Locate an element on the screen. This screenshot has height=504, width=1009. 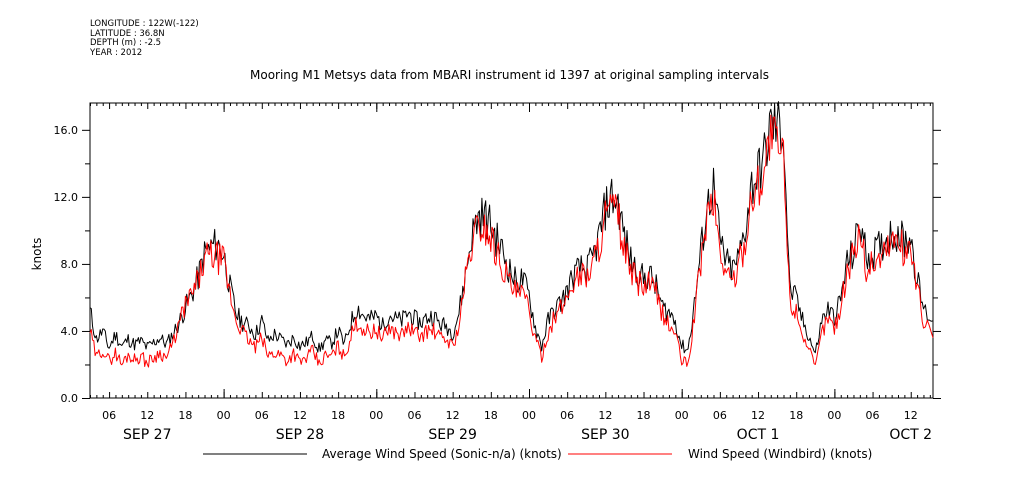
legend-label-windbird: Wind Speed (Windbird) (knots) is located at coordinates (780, 454).